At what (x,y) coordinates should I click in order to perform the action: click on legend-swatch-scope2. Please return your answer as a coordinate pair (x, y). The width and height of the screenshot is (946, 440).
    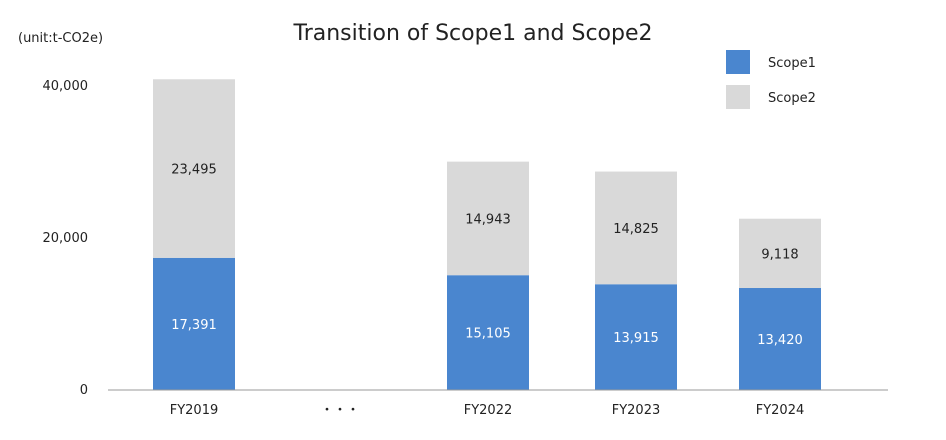
    Looking at the image, I should click on (738, 97).